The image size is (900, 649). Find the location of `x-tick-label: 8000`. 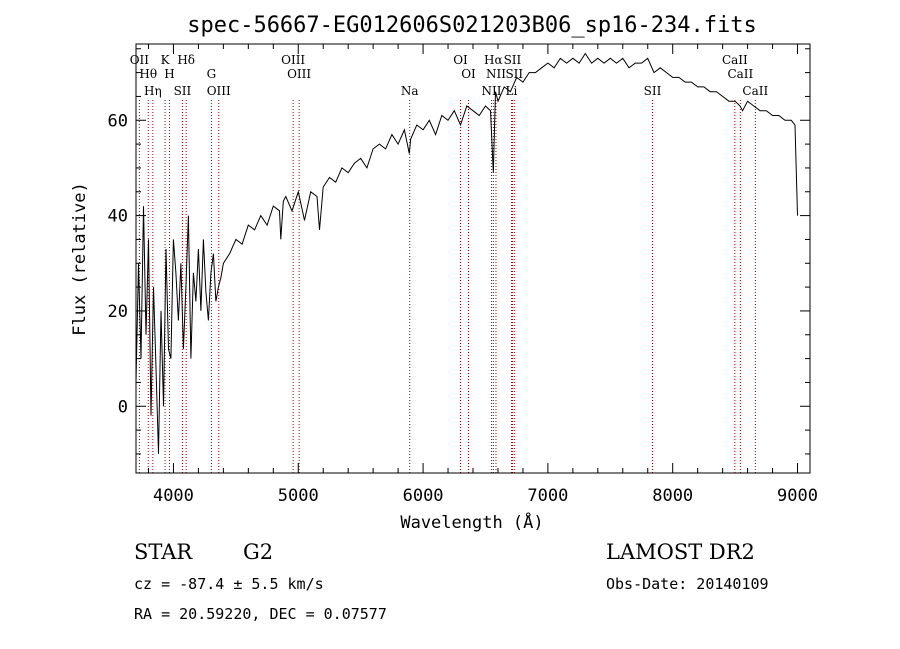

x-tick-label: 8000 is located at coordinates (672, 496).